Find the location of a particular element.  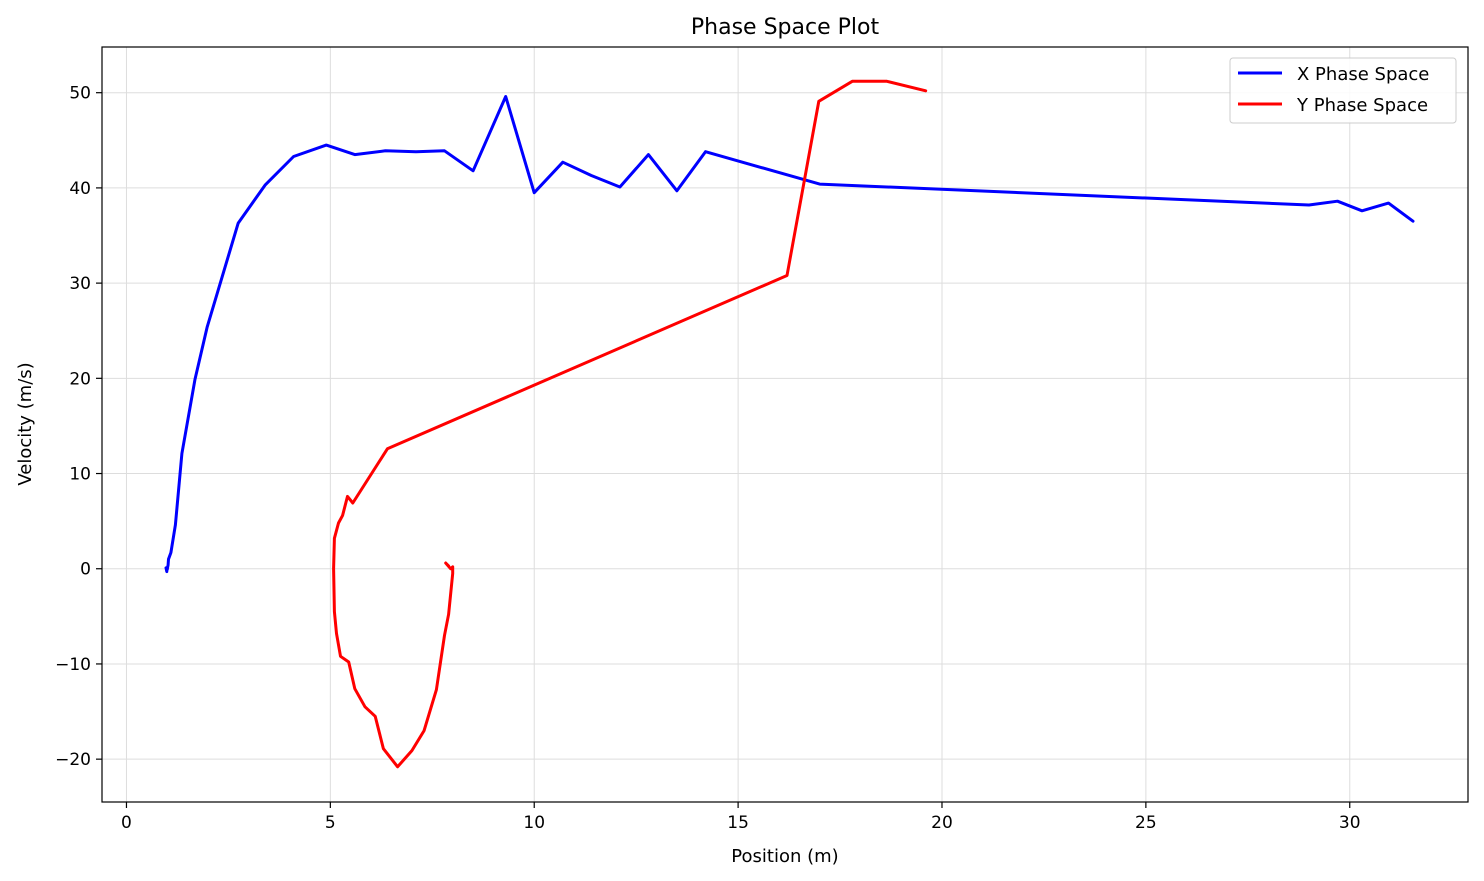

y-tick-label: −10 is located at coordinates (73, 665).